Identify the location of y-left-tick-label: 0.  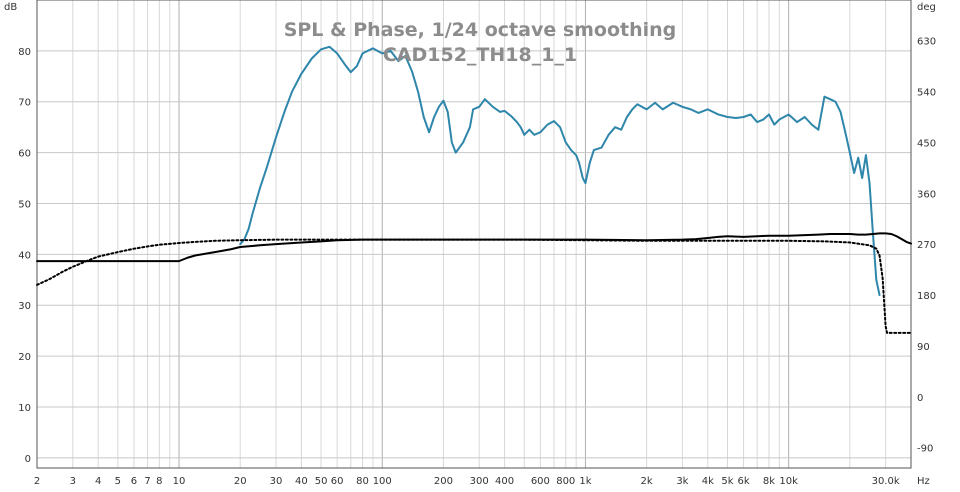
(28, 459).